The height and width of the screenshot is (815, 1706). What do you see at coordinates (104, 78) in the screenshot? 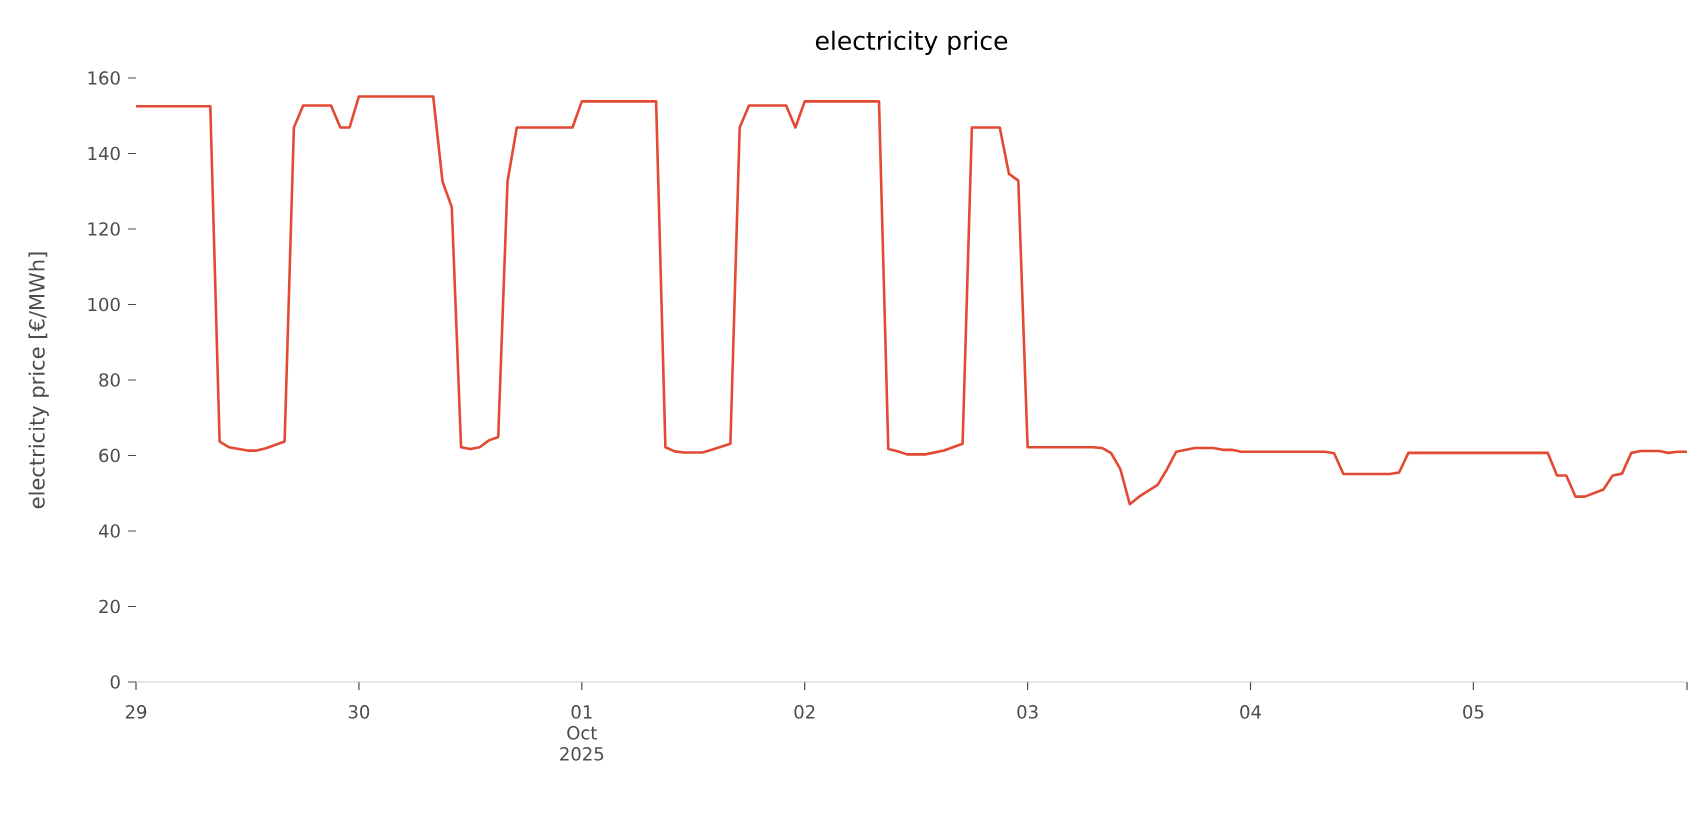
I see `y-tick-label: 160` at bounding box center [104, 78].